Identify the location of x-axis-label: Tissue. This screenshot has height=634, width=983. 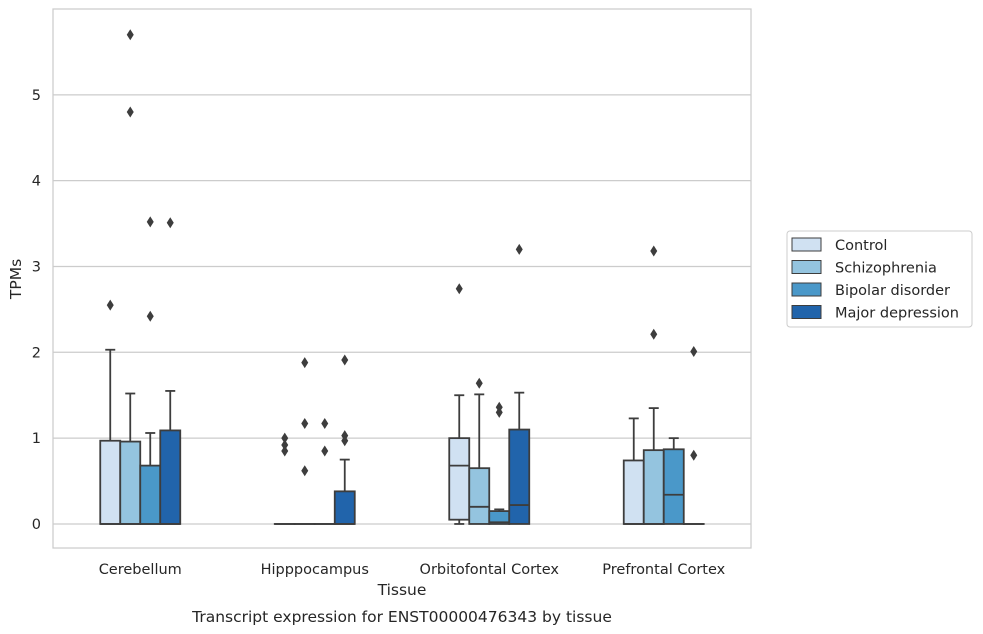
(402, 590).